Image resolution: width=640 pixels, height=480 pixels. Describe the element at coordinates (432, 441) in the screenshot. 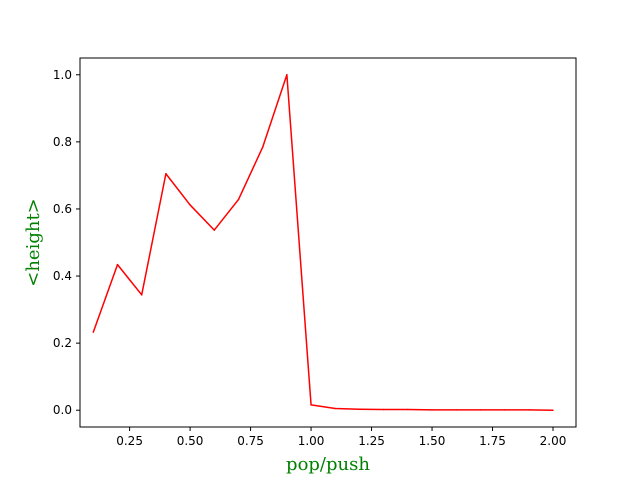

I see `x-tick-label: 1.50` at that location.